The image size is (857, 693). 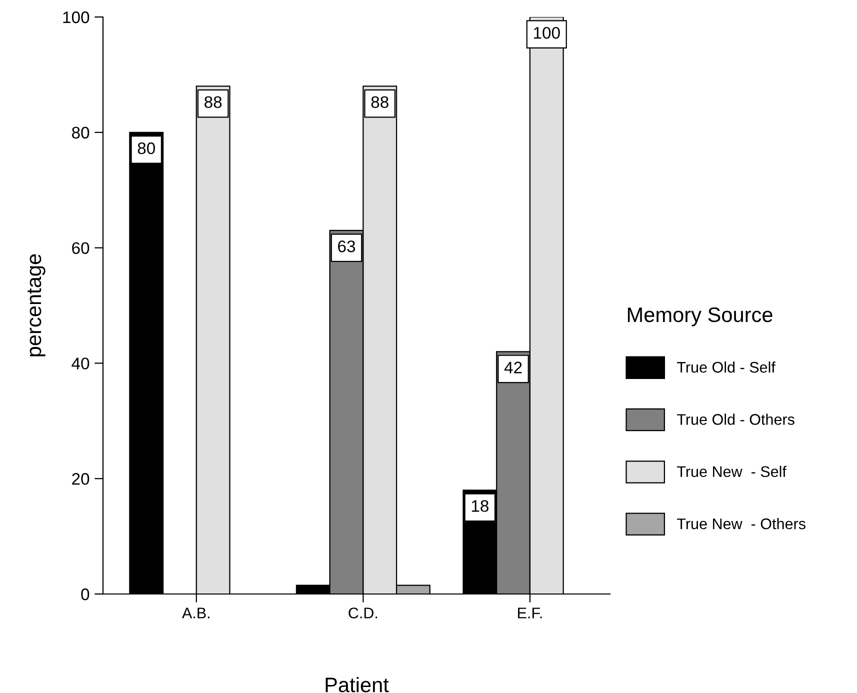 I want to click on legend-label: True Old - Self, so click(x=726, y=367).